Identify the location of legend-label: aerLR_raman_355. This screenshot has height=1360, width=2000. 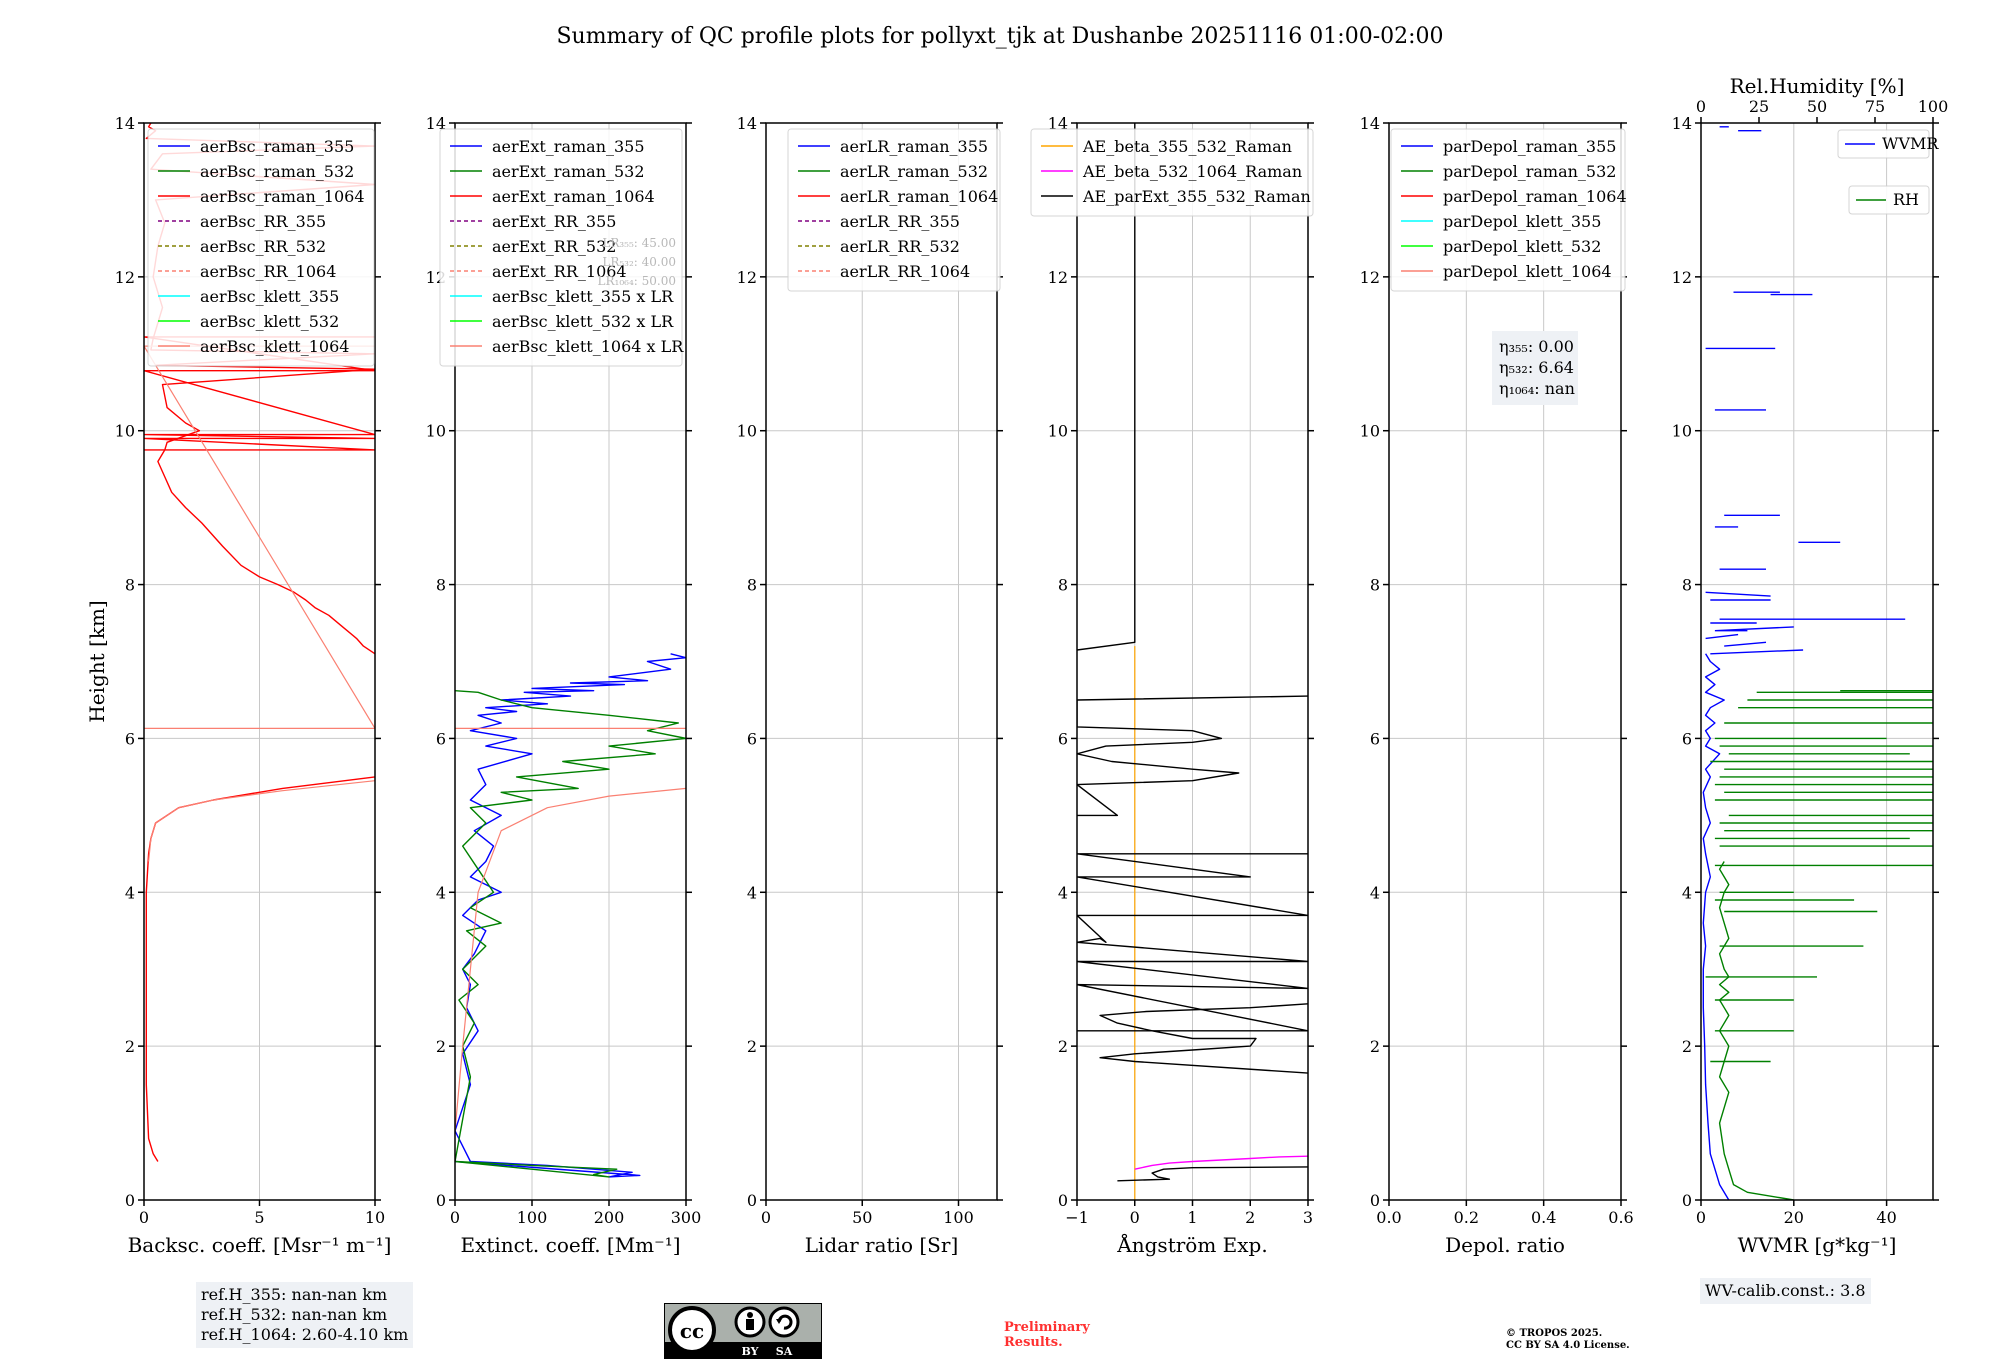
(914, 146).